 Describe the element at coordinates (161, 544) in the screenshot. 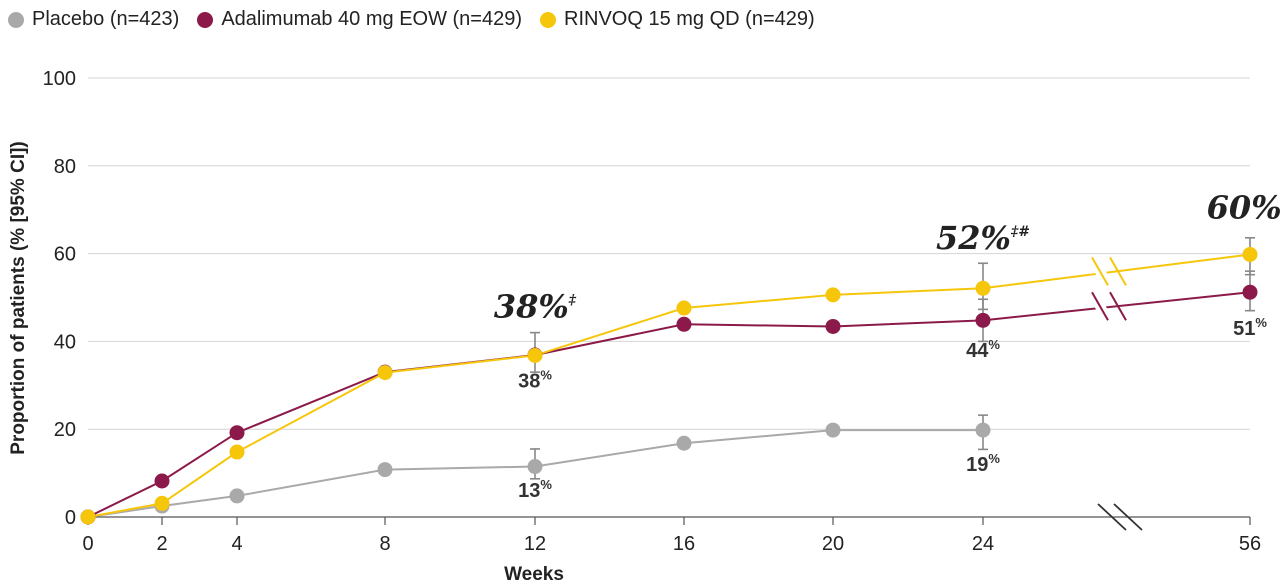

I see `x-tick-label: 2` at that location.